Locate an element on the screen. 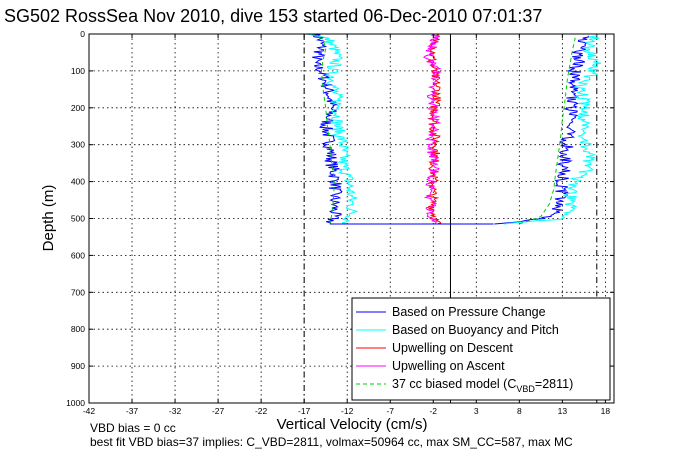  x-tick-label: -42 is located at coordinates (89, 411).